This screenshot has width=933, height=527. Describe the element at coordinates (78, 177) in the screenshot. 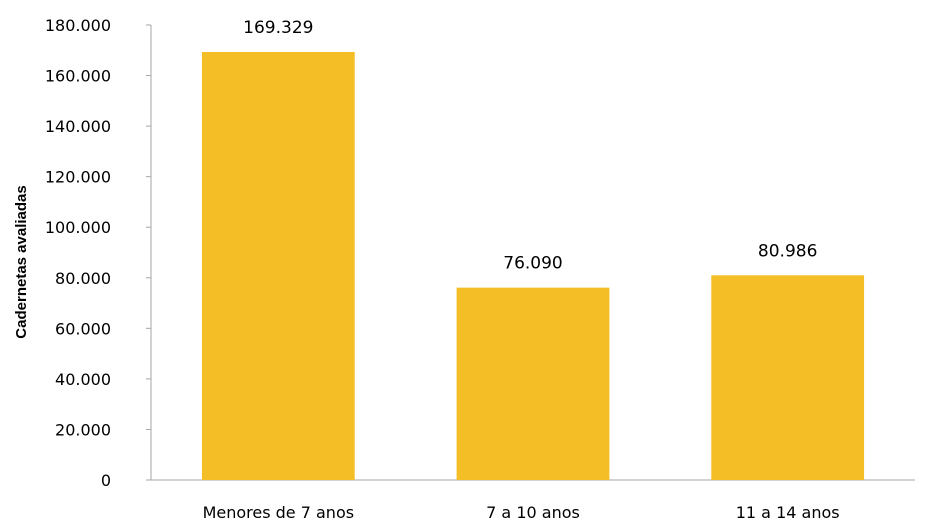

I see `y-tick-label: 120.000` at that location.